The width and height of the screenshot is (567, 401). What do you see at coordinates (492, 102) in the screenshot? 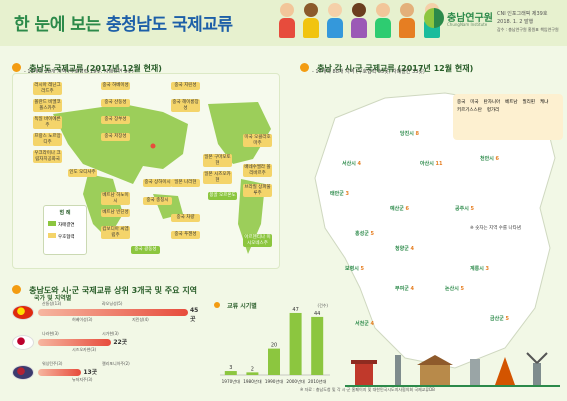
I see `top-country: 탄자니아` at bounding box center [492, 102].